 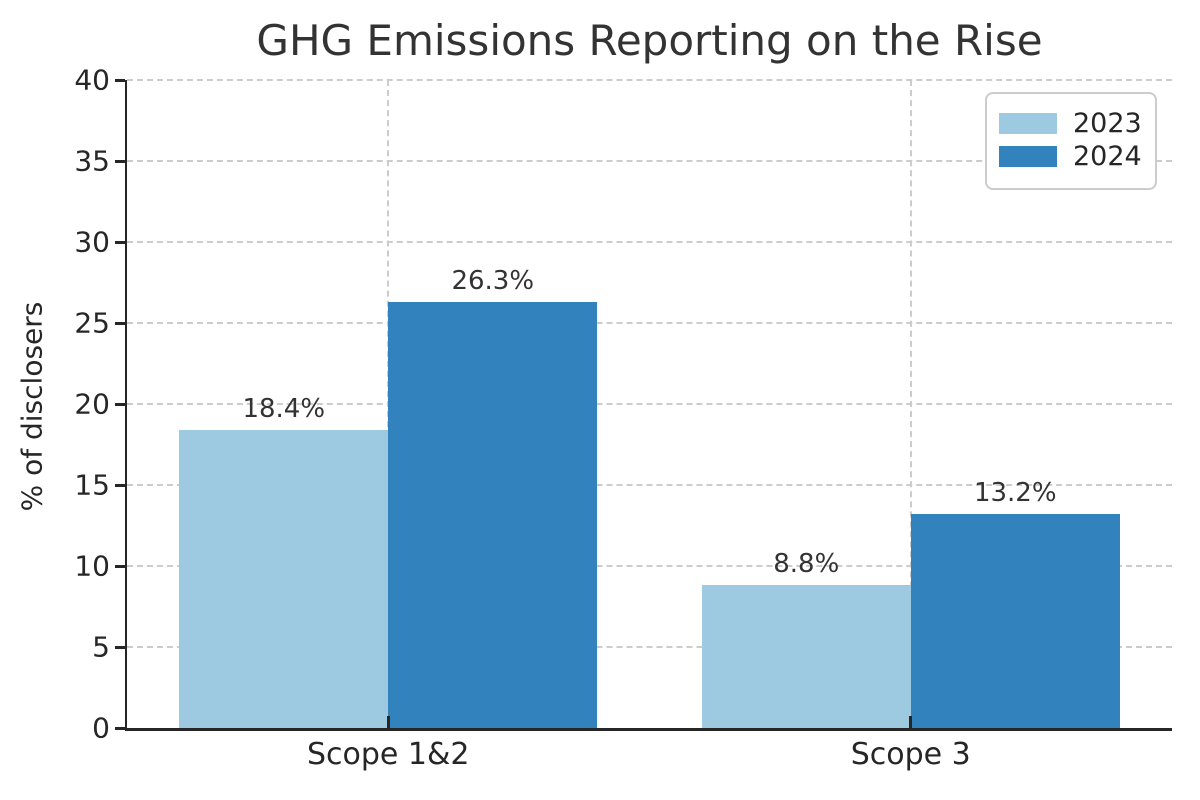 What do you see at coordinates (1015, 493) in the screenshot?
I see `bar-value-label: 13.2%` at bounding box center [1015, 493].